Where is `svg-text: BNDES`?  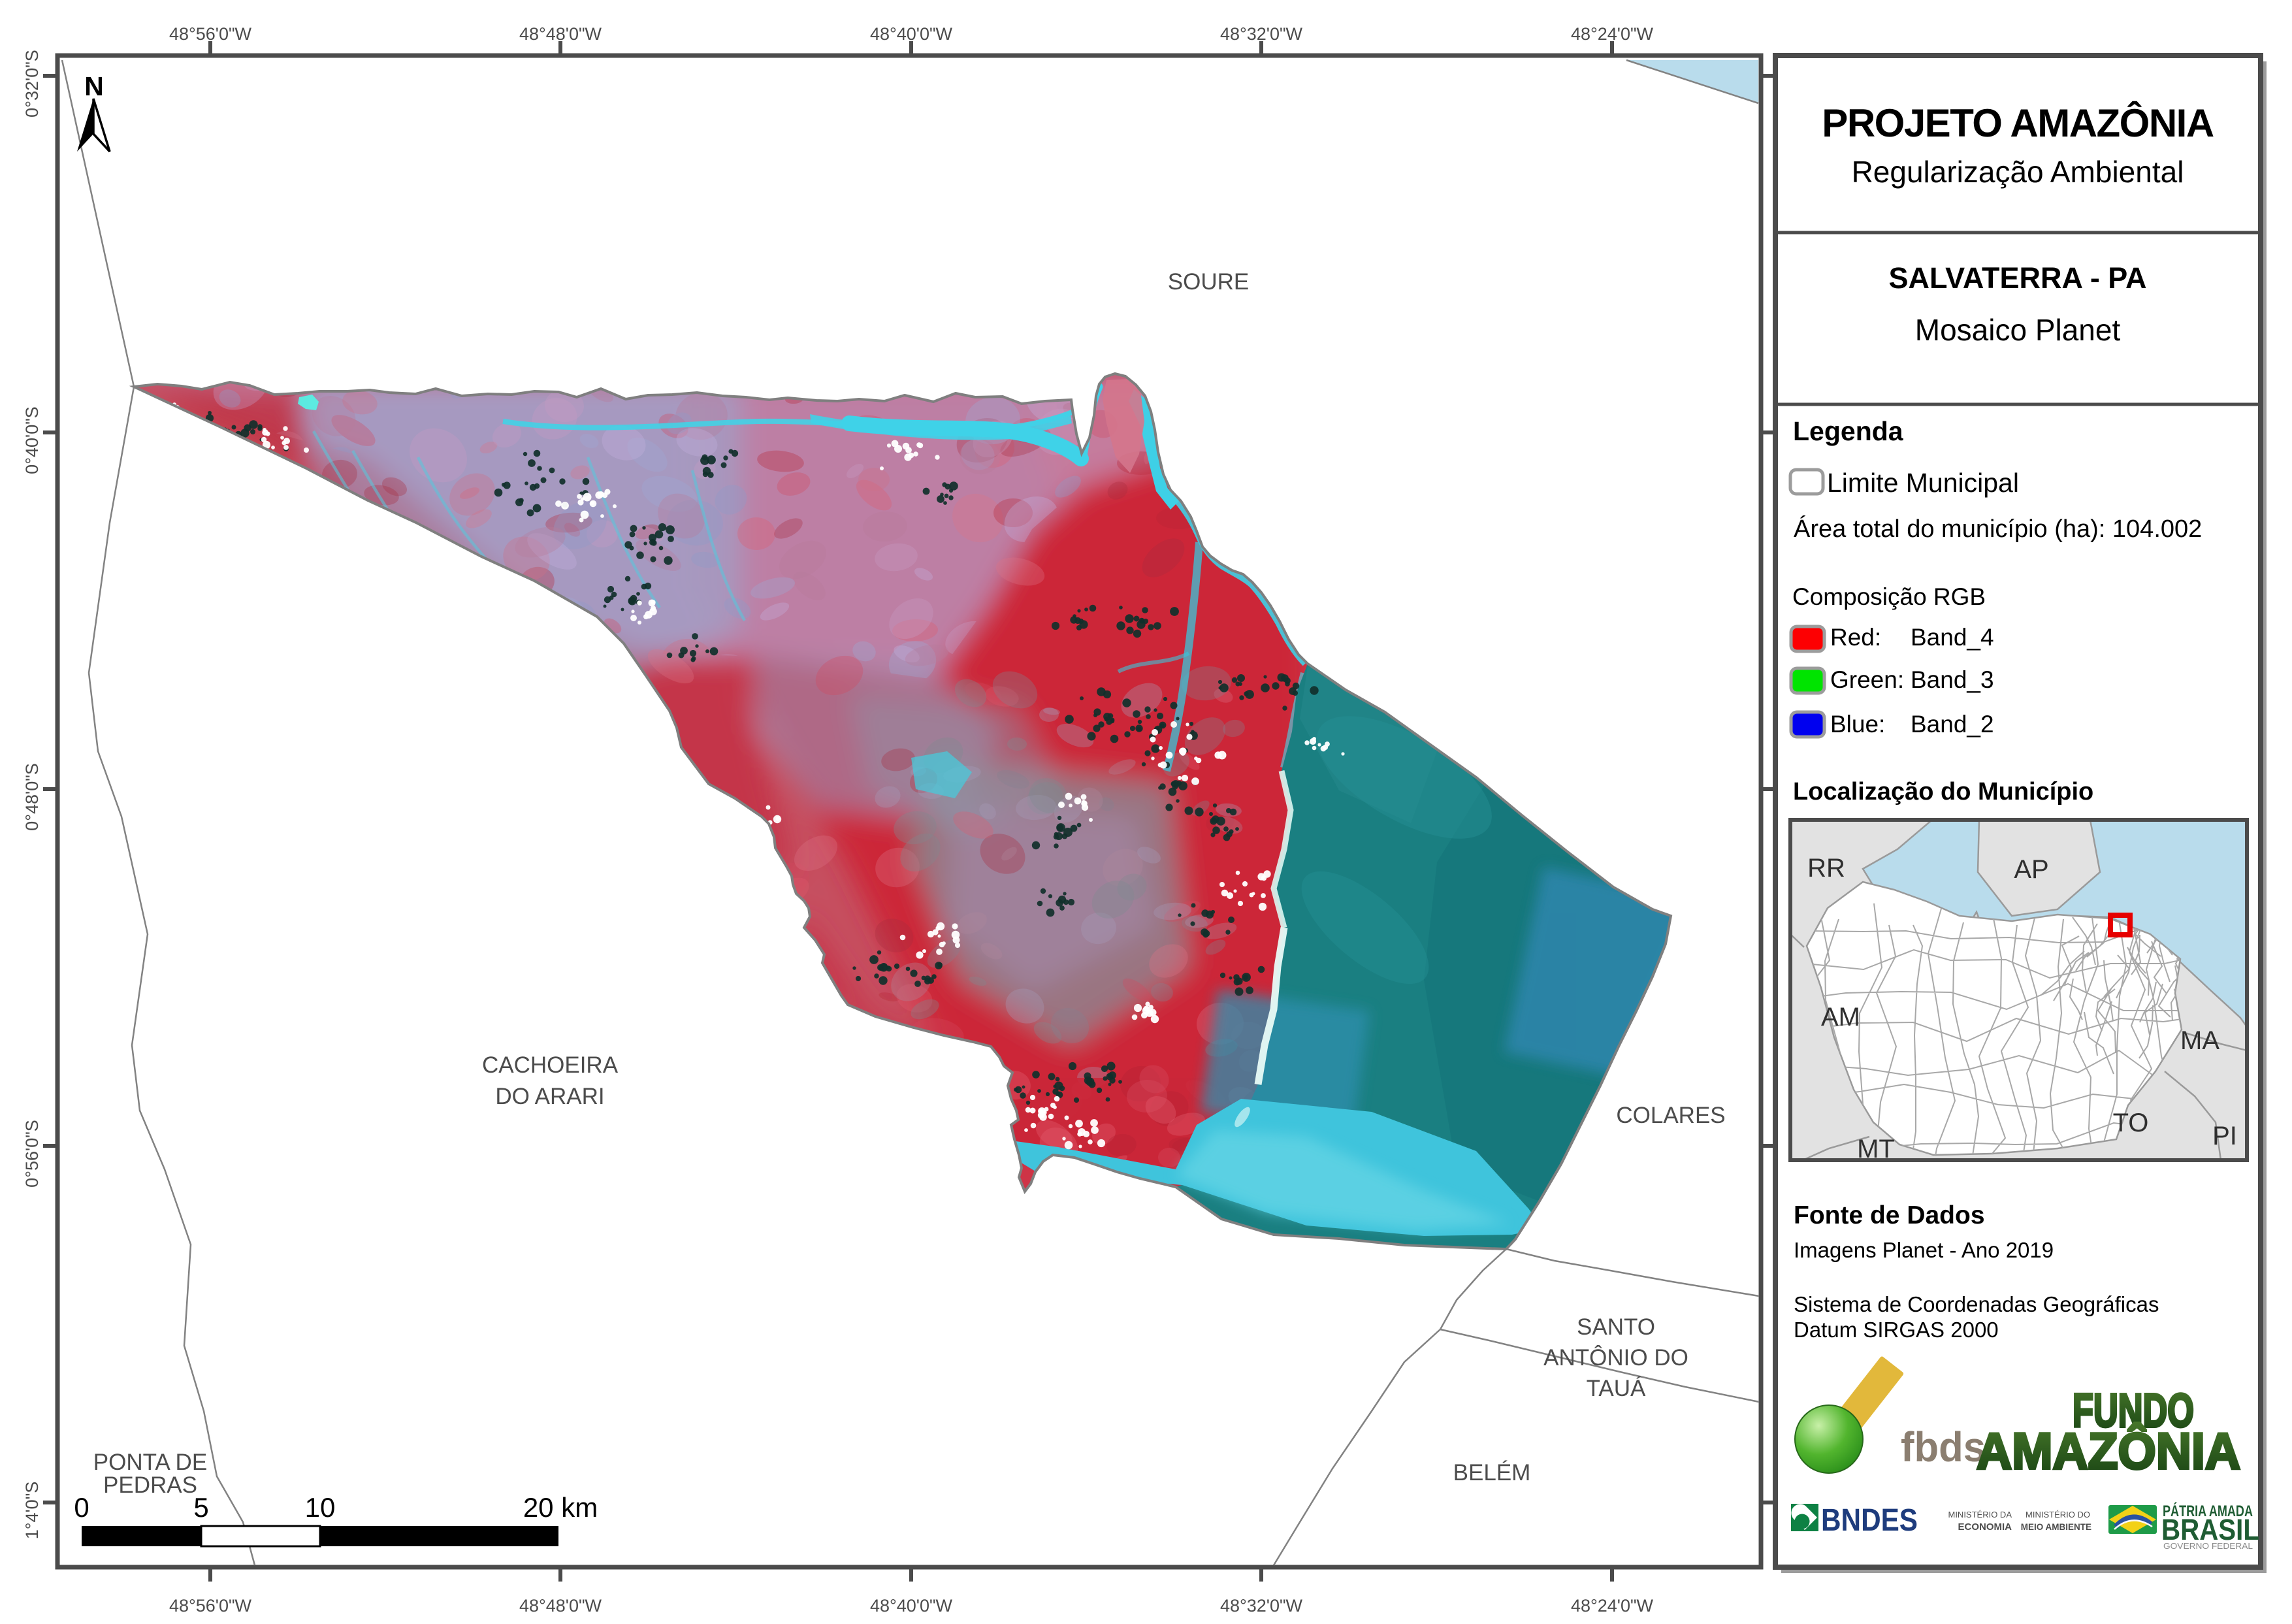 svg-text: BNDES is located at coordinates (1869, 1520).